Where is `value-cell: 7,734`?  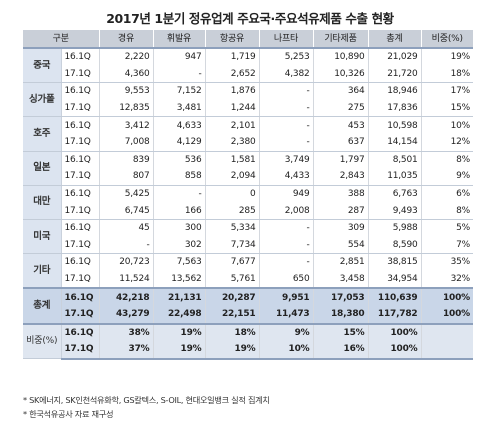
value-cell: 7,734 is located at coordinates (231, 245).